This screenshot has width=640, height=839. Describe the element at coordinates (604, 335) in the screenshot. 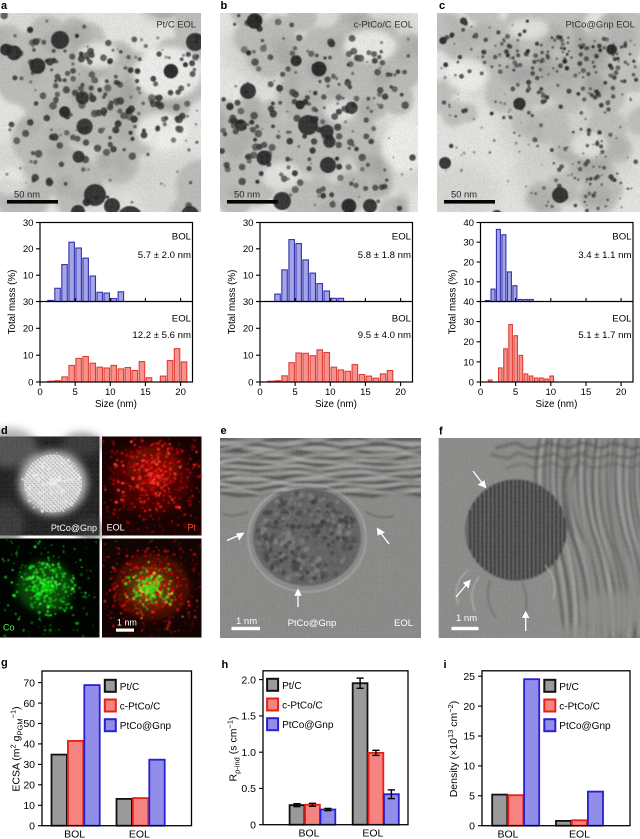

I see `svg-text: 5.1 ± 1.7 nm` at that location.